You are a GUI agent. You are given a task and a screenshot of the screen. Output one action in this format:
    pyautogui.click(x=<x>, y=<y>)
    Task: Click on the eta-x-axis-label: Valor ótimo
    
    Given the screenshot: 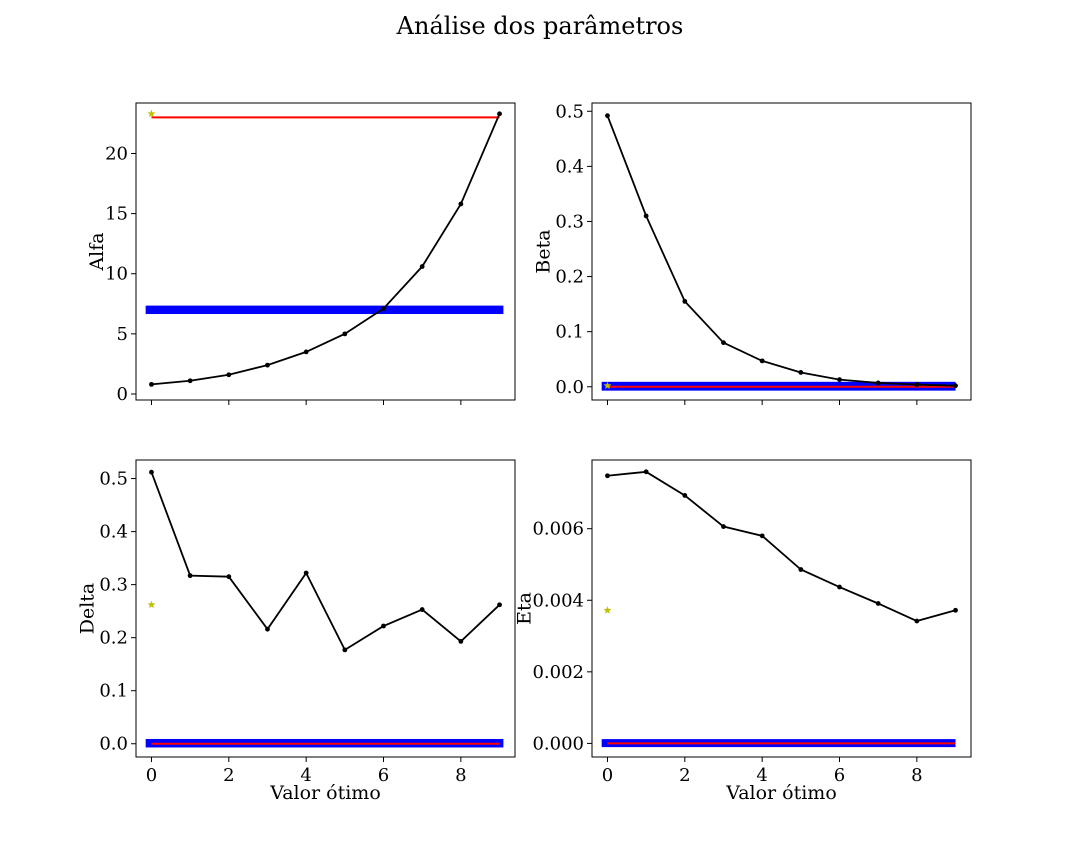 What is the action you would take?
    pyautogui.click(x=781, y=793)
    